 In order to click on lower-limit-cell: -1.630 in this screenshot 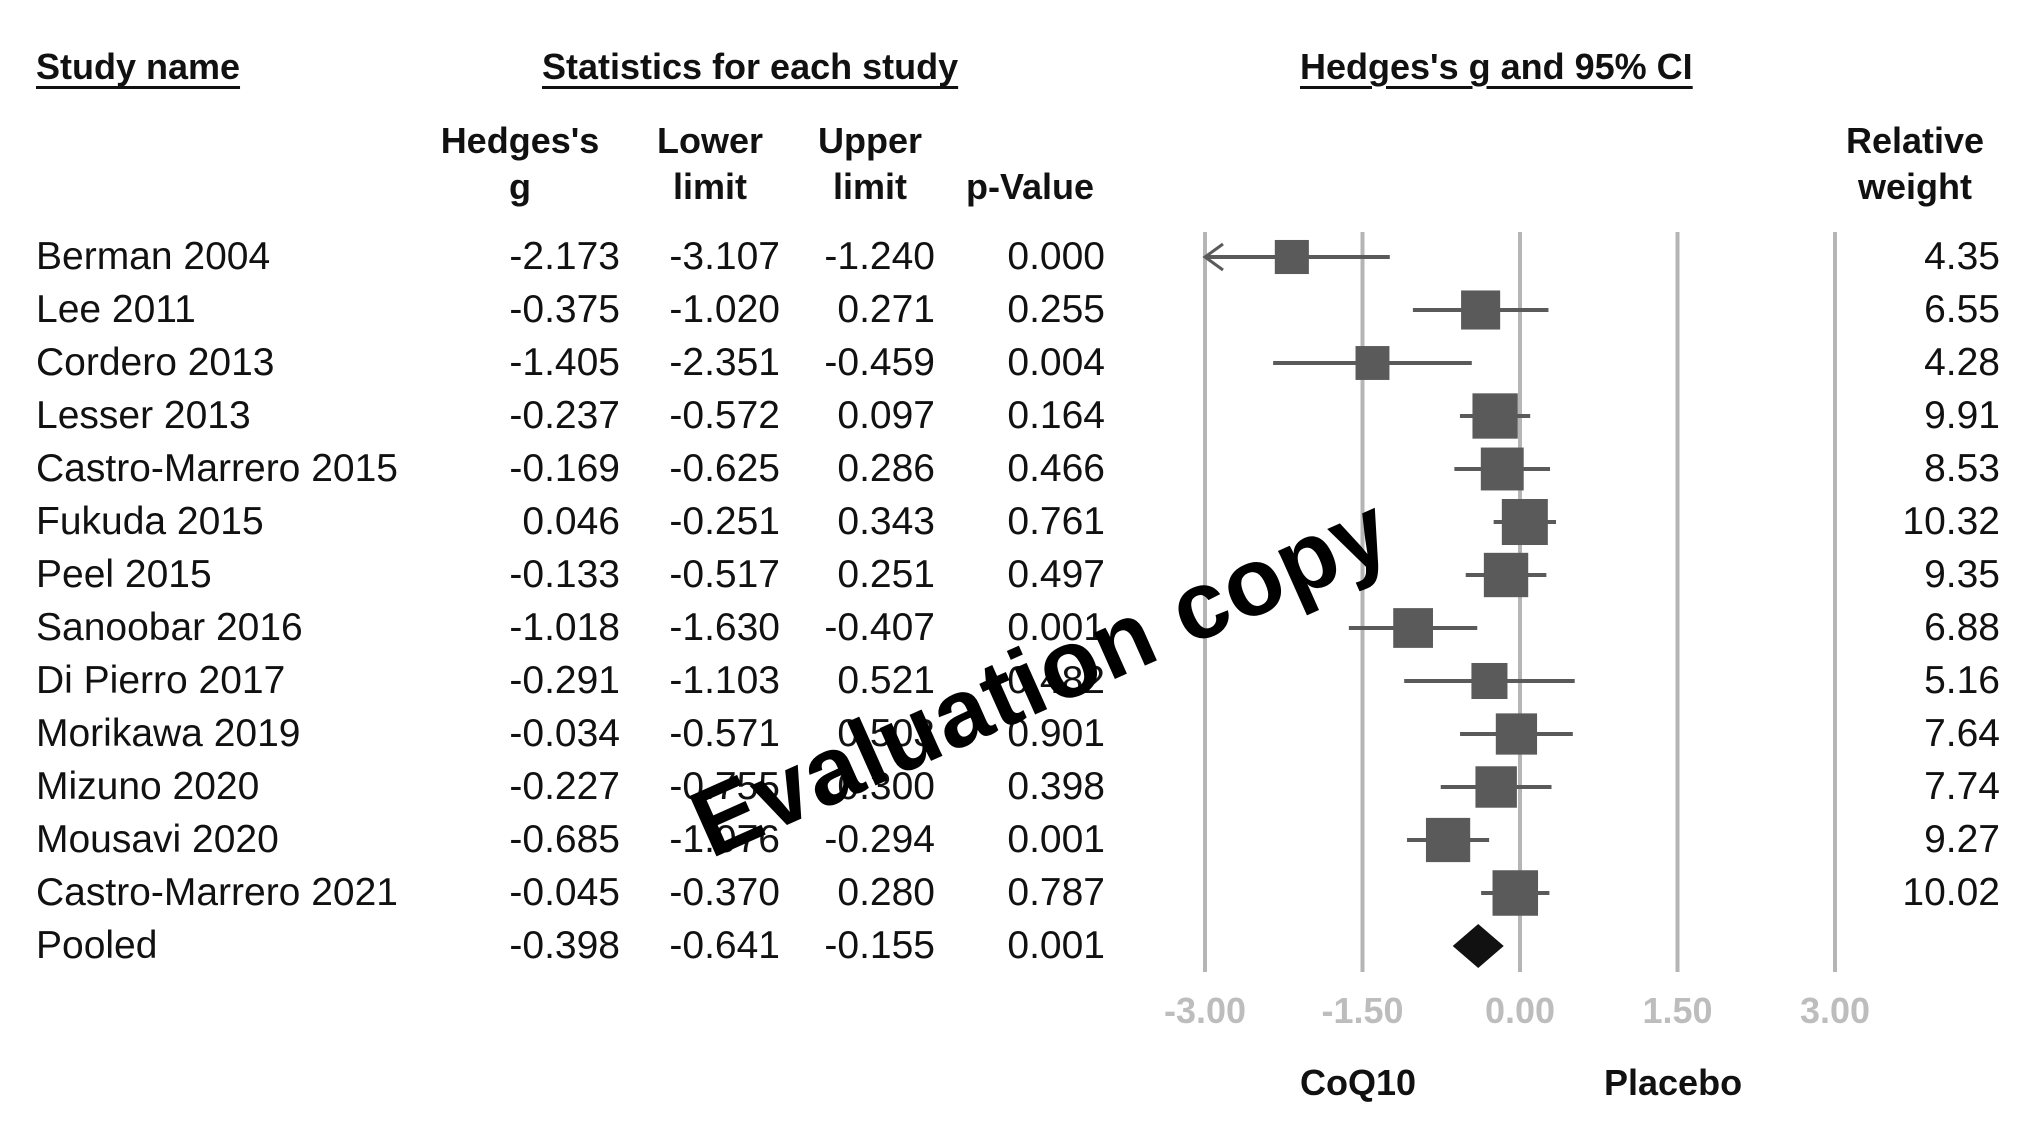, I will do `click(724, 627)`.